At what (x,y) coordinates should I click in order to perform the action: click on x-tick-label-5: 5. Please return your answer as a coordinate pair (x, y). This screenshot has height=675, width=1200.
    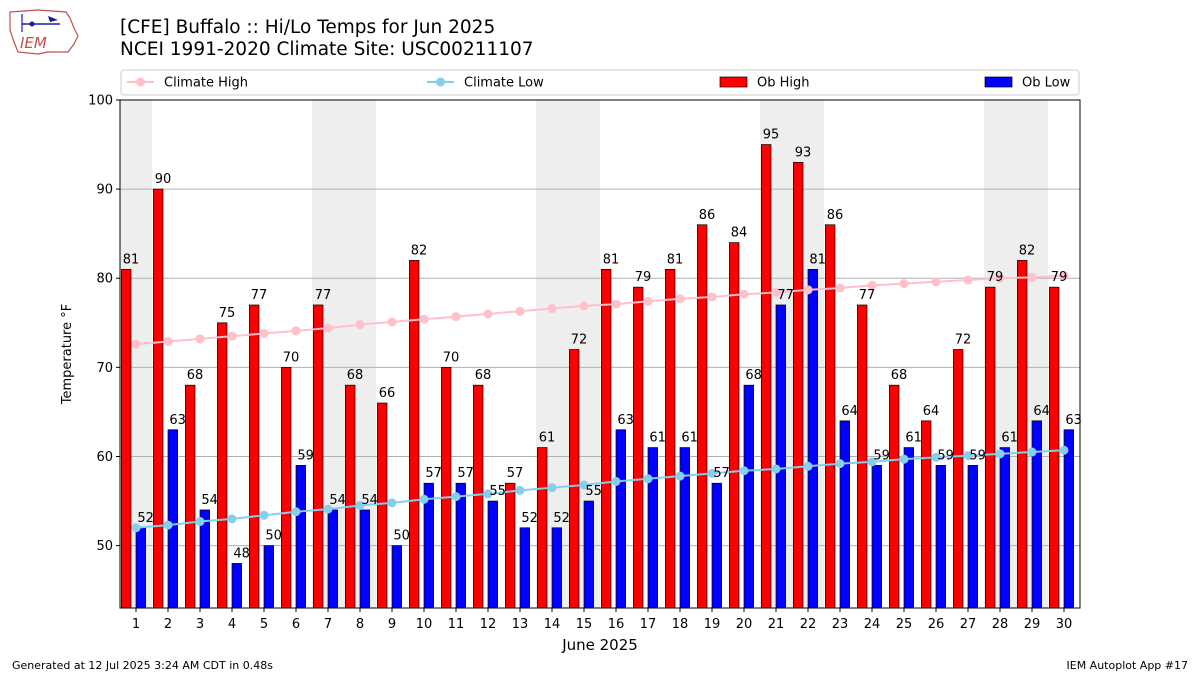
    Looking at the image, I should click on (264, 624).